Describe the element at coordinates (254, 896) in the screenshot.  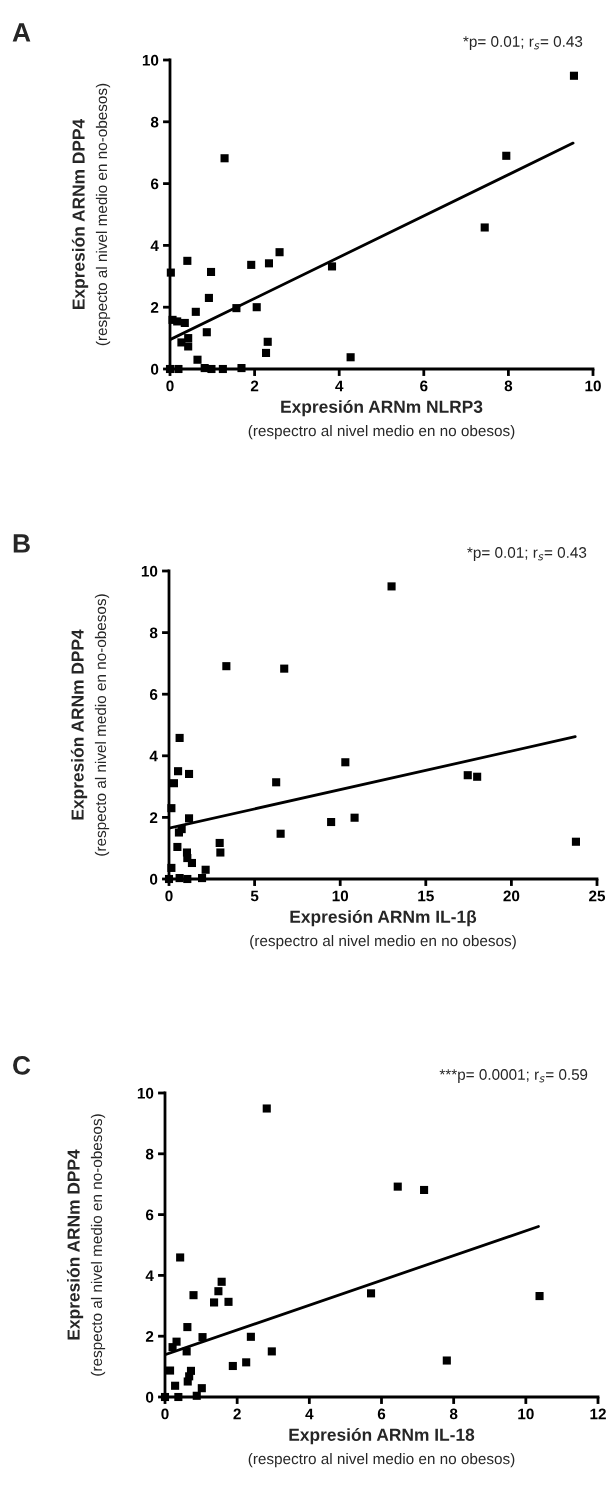
I see `x-tick-label: 5` at that location.